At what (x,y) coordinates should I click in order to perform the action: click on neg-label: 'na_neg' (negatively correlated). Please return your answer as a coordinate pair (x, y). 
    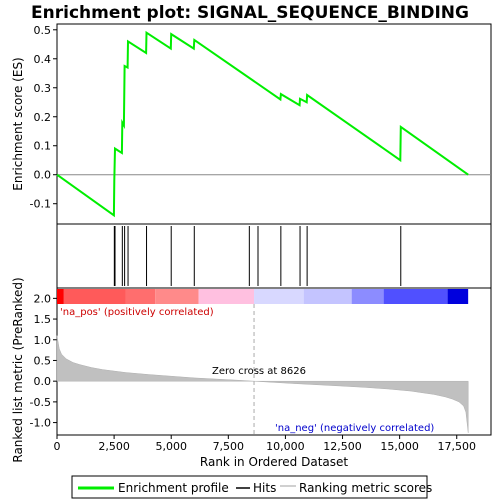
    Looking at the image, I should click on (354, 428).